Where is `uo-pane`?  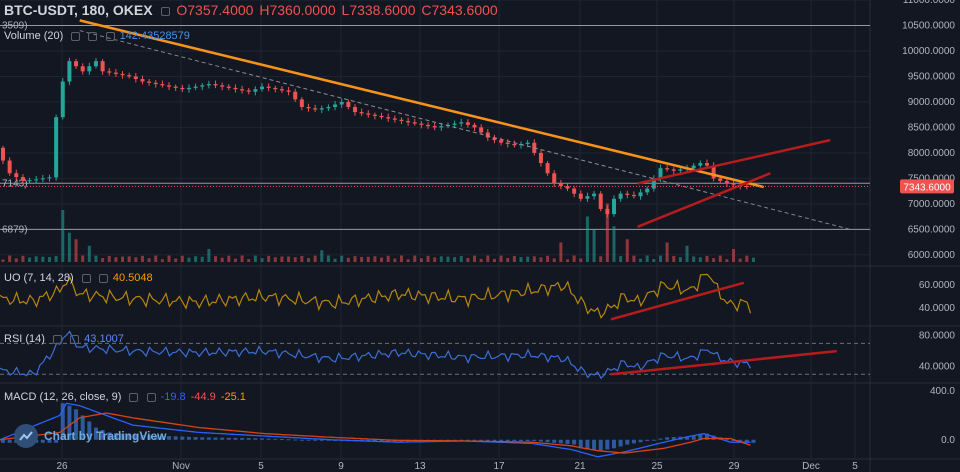 uo-pane is located at coordinates (376, 297).